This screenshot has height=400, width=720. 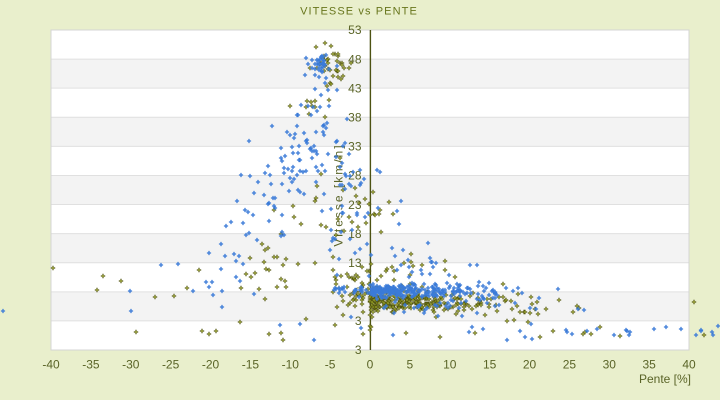 I want to click on svg-text: 0, so click(x=370, y=365).